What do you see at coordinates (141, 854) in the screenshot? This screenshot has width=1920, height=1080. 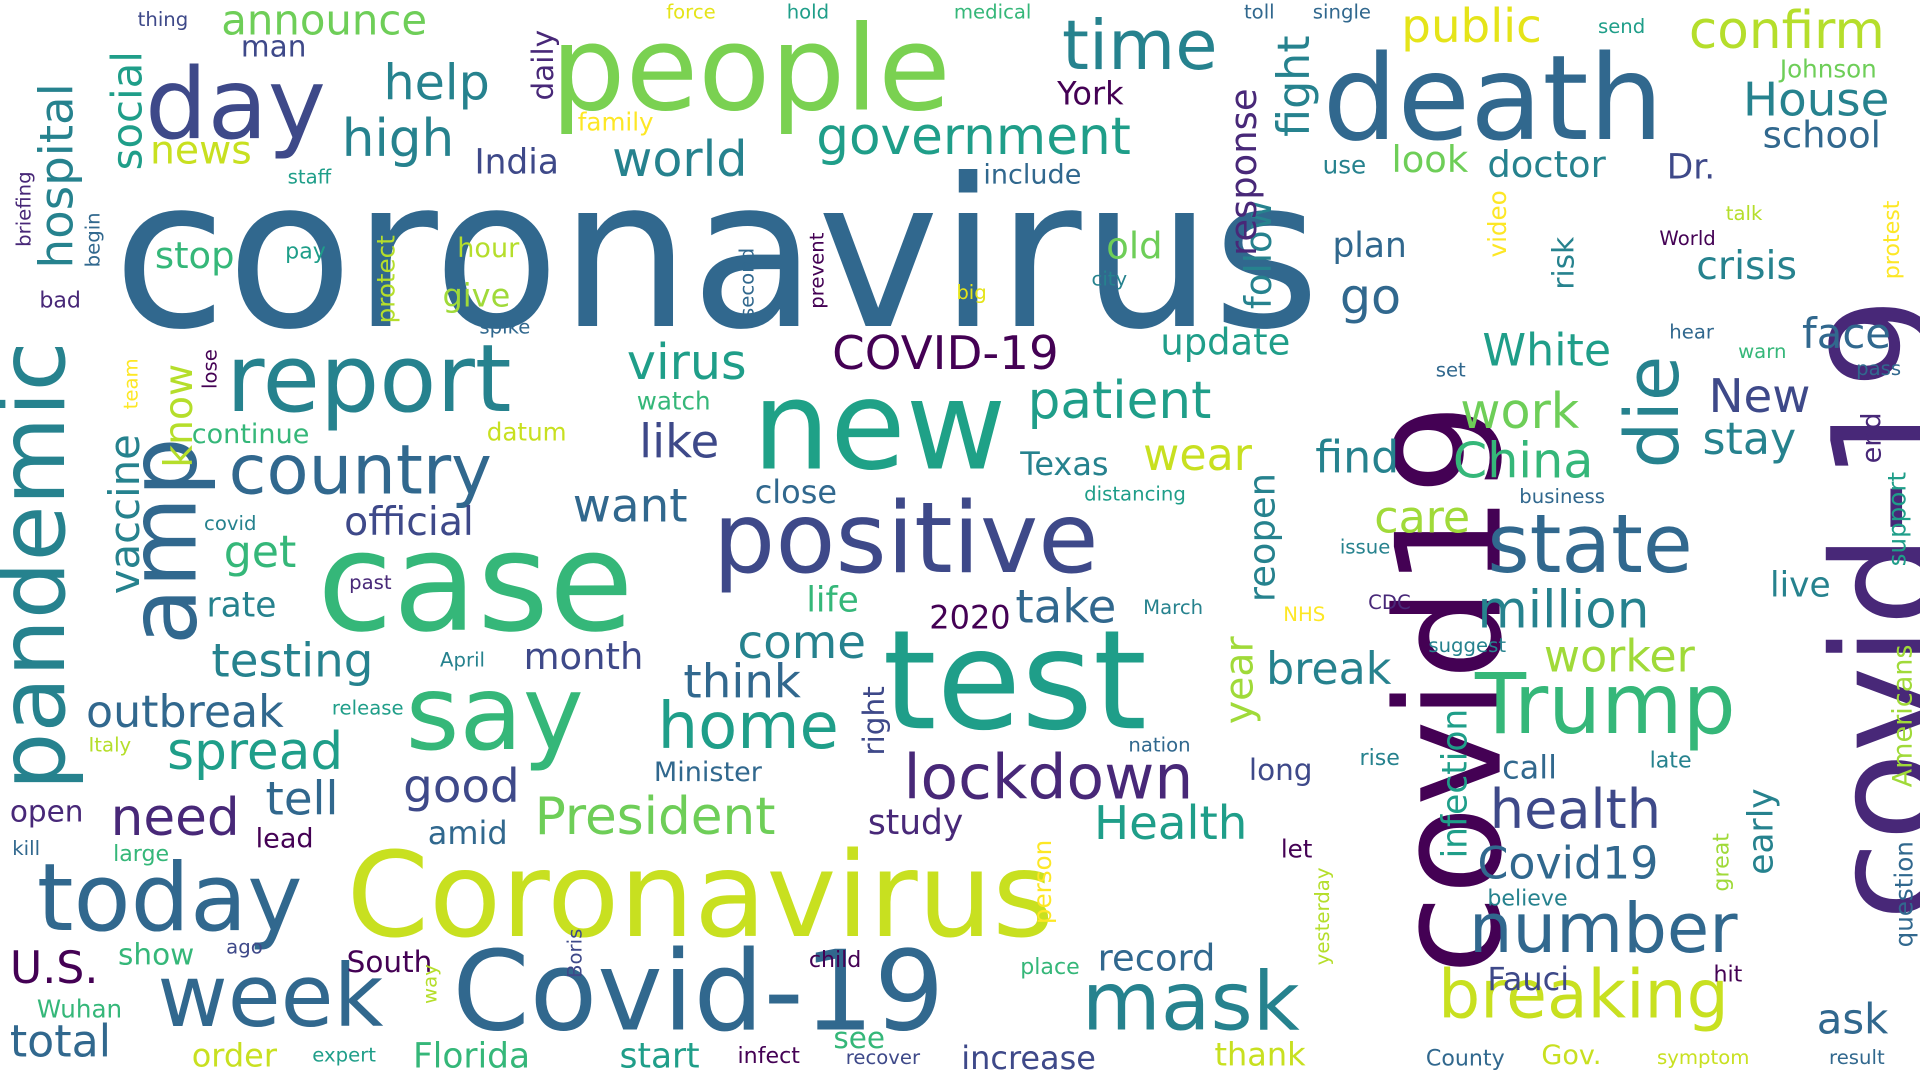 I see `cloud-word: large` at bounding box center [141, 854].